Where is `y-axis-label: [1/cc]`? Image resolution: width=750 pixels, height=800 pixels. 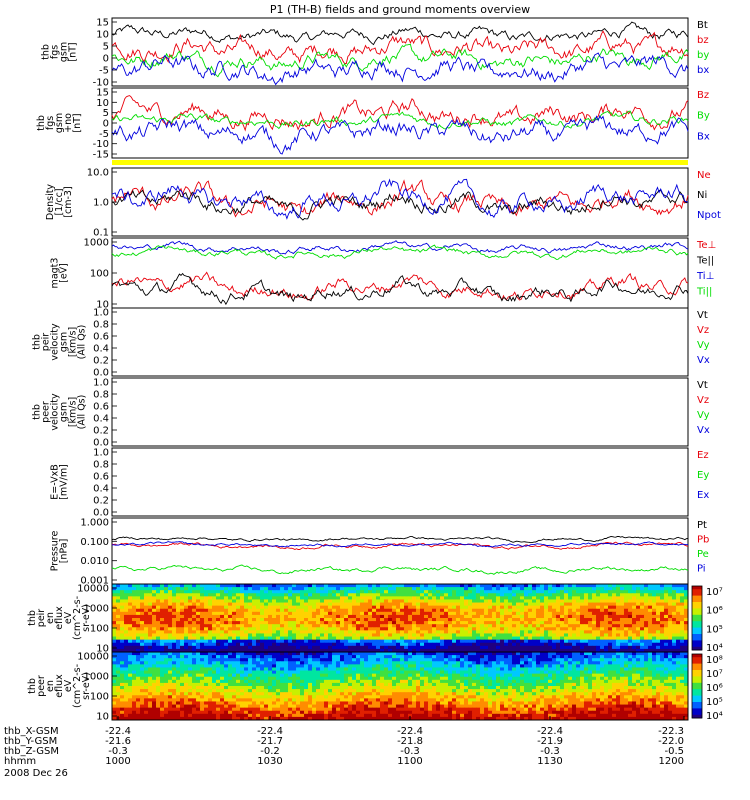 y-axis-label: [1/cc] is located at coordinates (59, 201).